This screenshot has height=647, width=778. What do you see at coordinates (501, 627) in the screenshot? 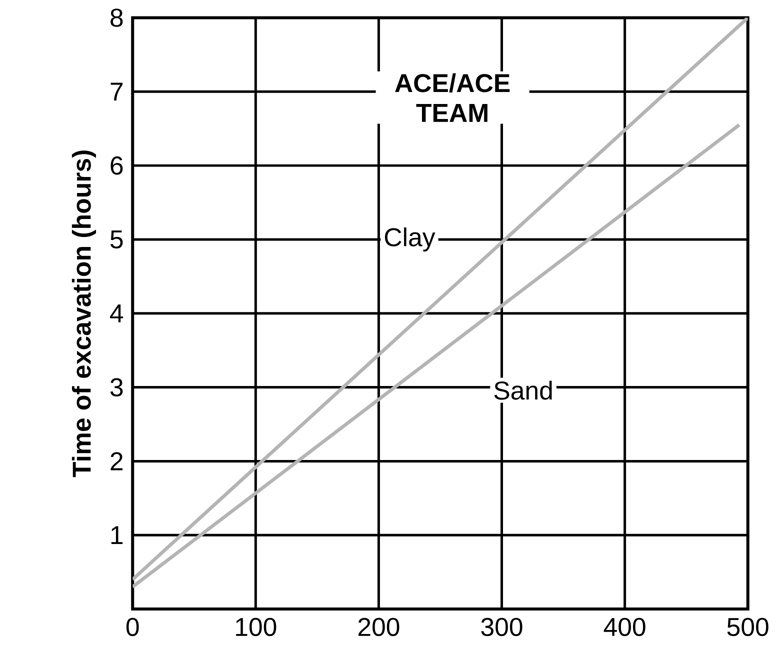
I see `x-tick-label: 300` at bounding box center [501, 627].